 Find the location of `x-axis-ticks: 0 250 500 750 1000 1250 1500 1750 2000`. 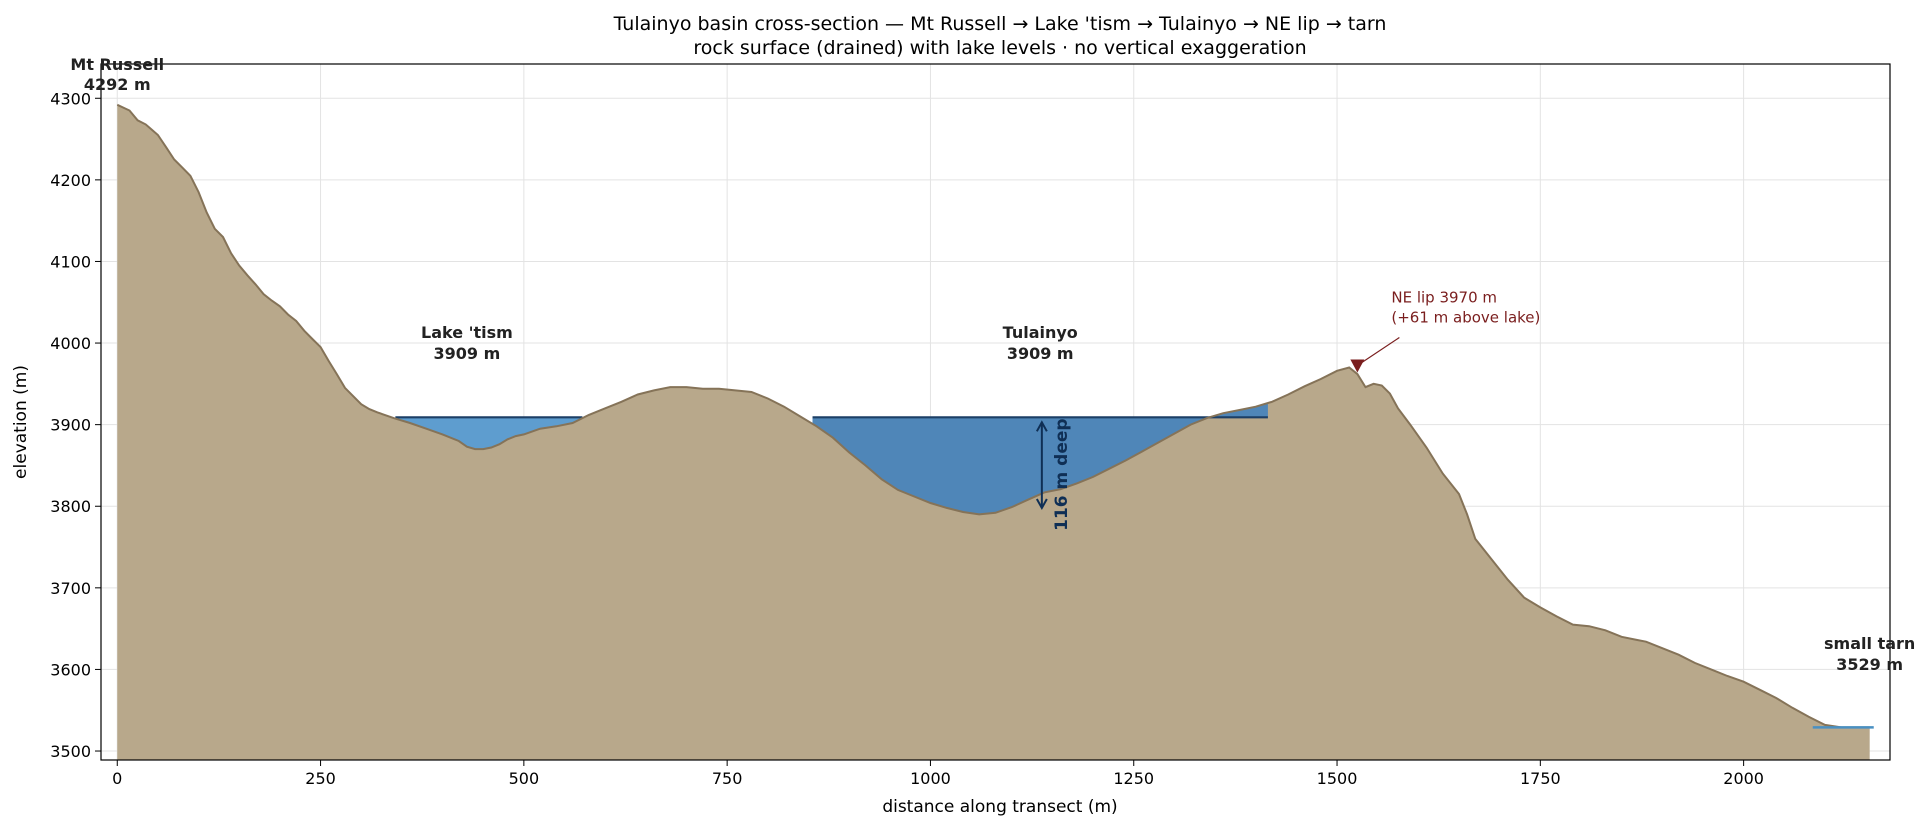

x-axis-ticks: 0 250 500 750 1000 1250 1500 1750 2000 is located at coordinates (938, 774).